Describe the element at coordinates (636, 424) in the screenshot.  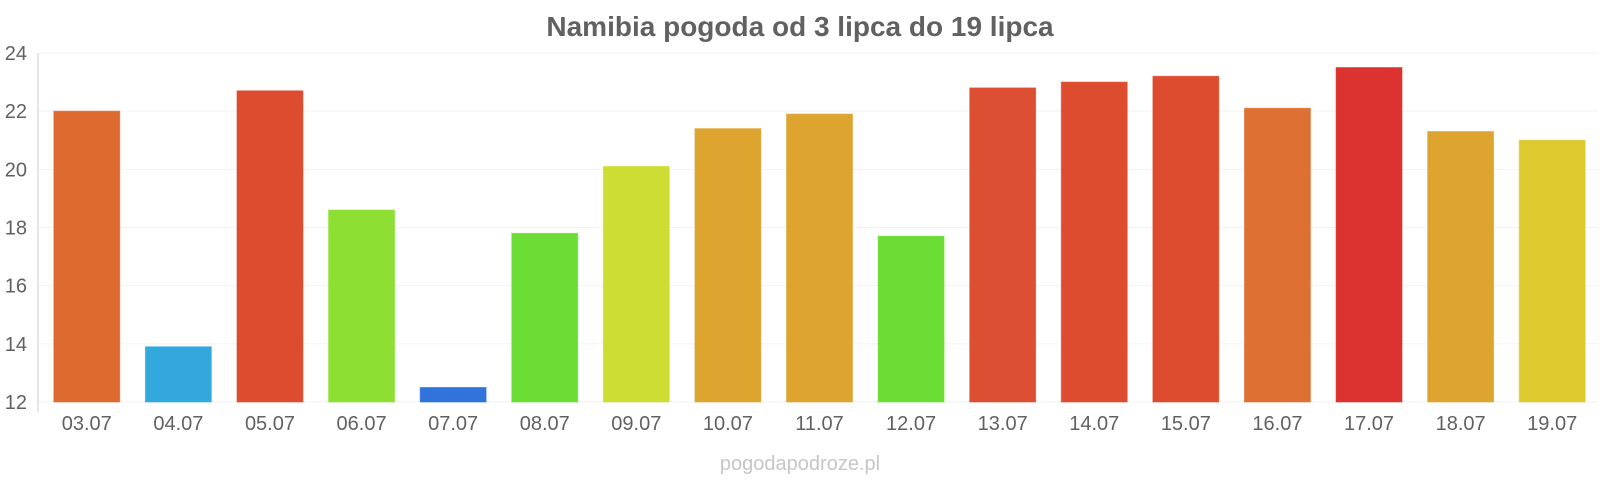
I see `x-tick-label: 09.07` at that location.